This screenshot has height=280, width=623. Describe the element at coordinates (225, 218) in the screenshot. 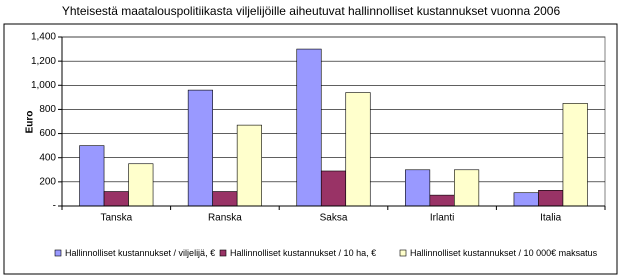

I see `x-tick-label: Ranska` at that location.